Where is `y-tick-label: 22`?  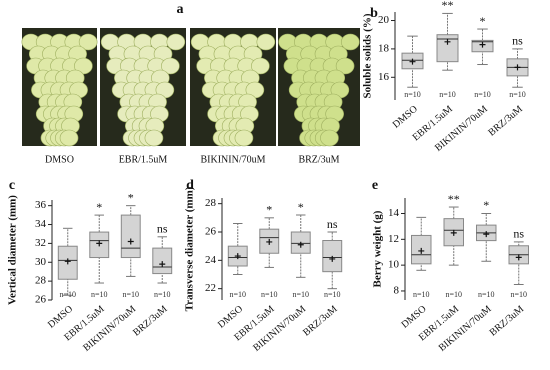
y-tick-label: 22 is located at coordinates (210, 288).